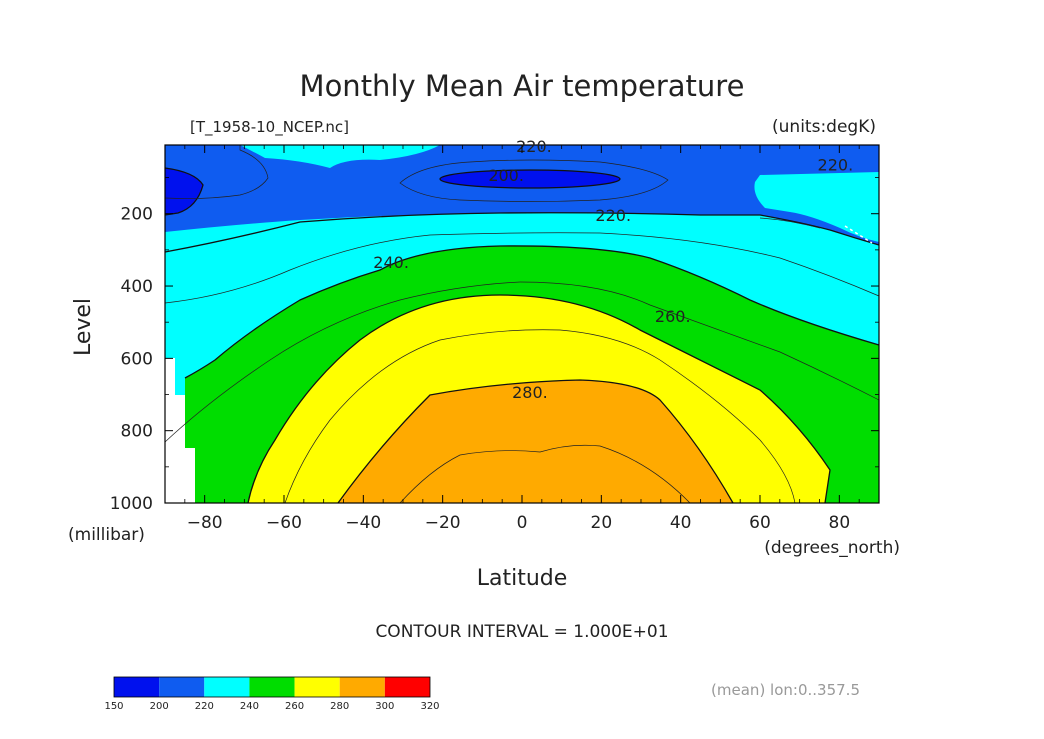 Image resolution: width=1044 pixels, height=739 pixels. What do you see at coordinates (294, 706) in the screenshot?
I see `colorbar-label: 260` at bounding box center [294, 706].